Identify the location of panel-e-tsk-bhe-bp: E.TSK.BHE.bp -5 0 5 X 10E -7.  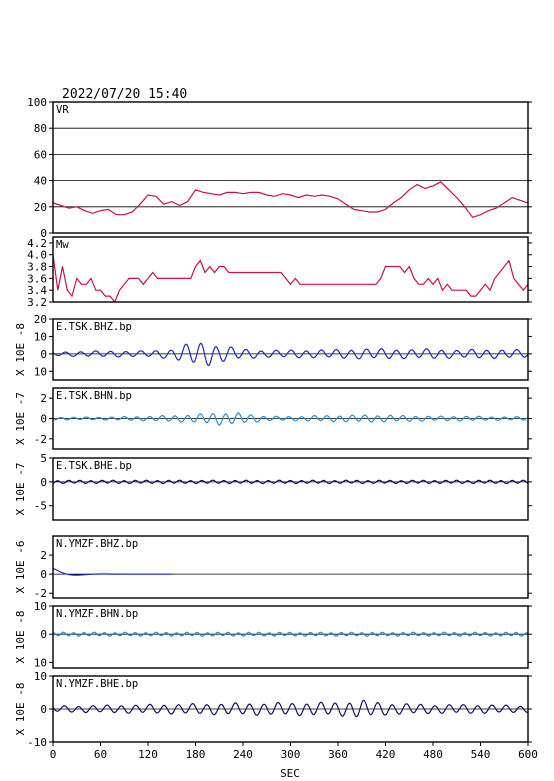
(273, 486).